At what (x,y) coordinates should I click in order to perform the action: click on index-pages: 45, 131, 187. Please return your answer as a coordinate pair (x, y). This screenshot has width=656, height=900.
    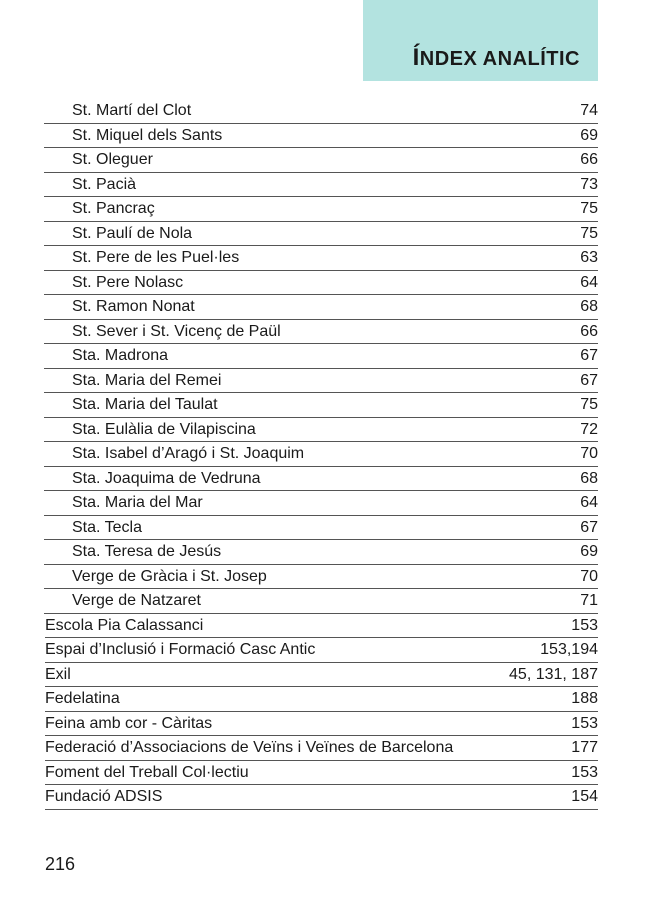
    Looking at the image, I should click on (553, 674).